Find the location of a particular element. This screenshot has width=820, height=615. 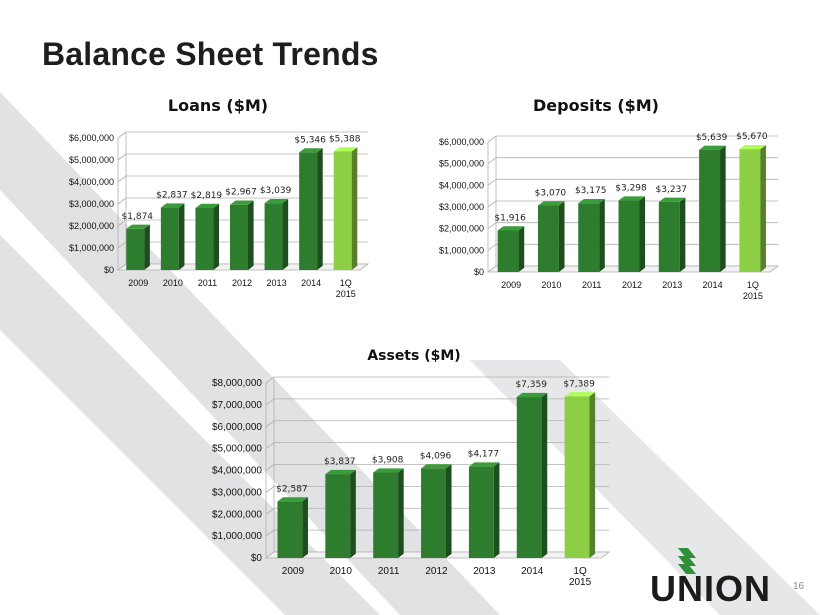

y-tick-label: $1,000,000 is located at coordinates (91, 248).